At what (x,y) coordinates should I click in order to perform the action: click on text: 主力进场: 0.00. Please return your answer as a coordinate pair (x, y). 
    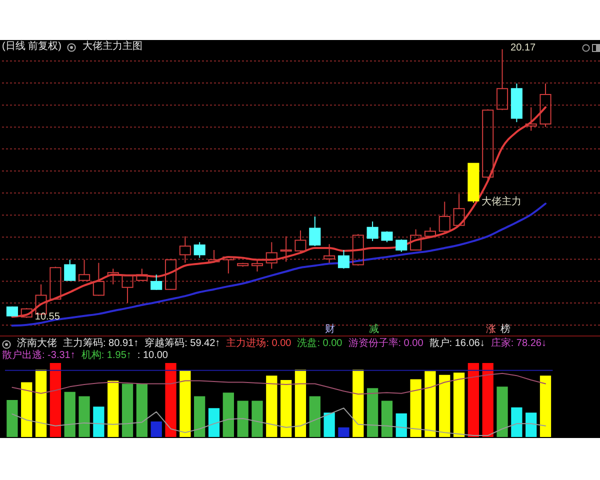
    Looking at the image, I should click on (259, 344).